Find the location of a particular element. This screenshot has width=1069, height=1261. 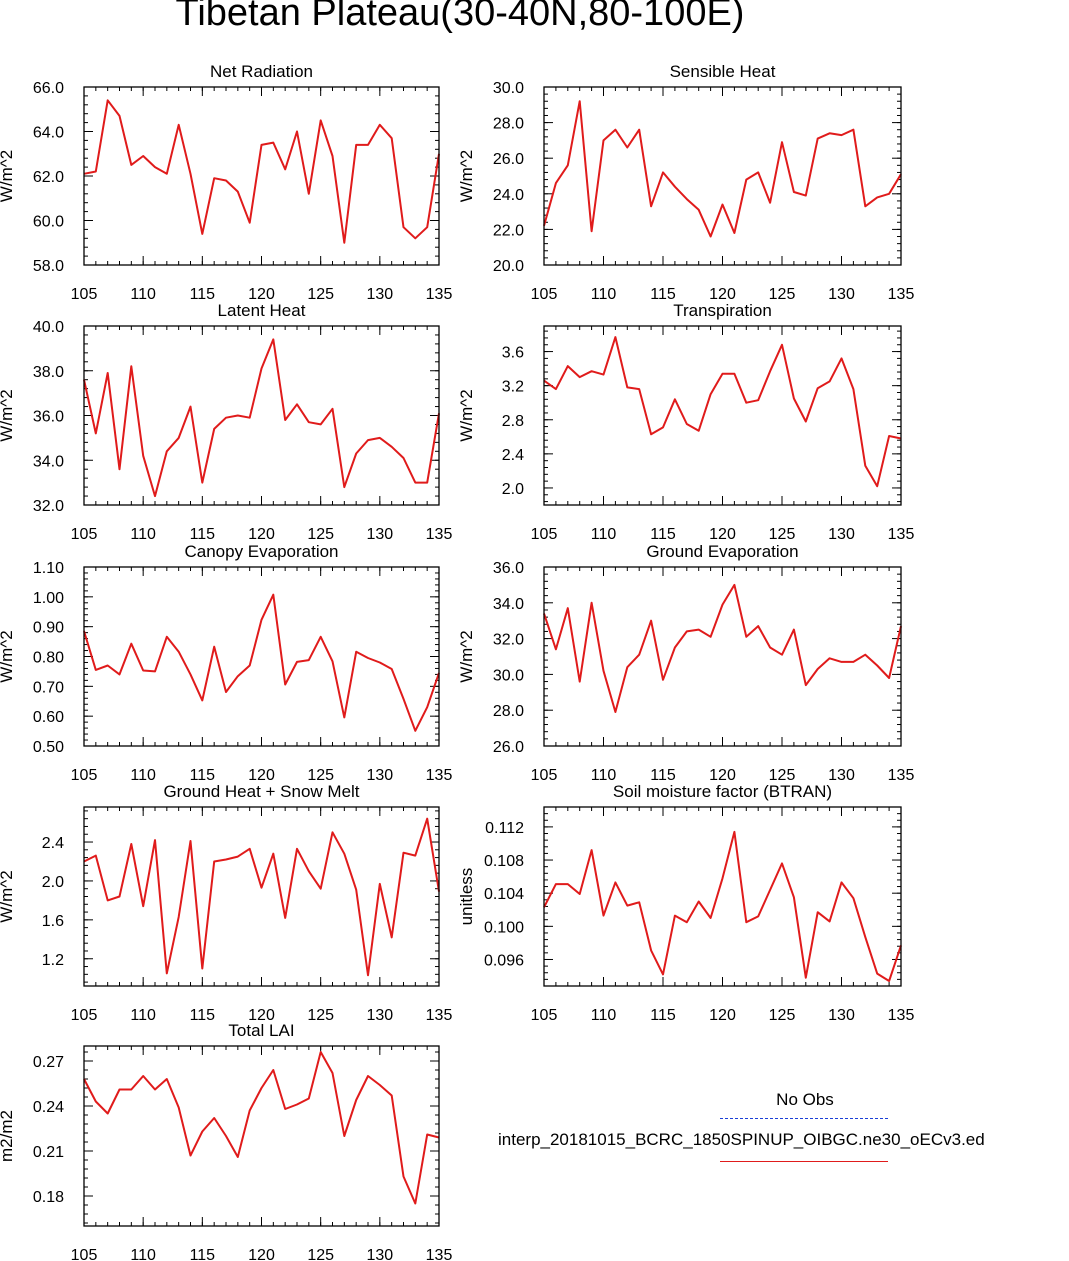

y-tick-label: 2.8 is located at coordinates (513, 421).